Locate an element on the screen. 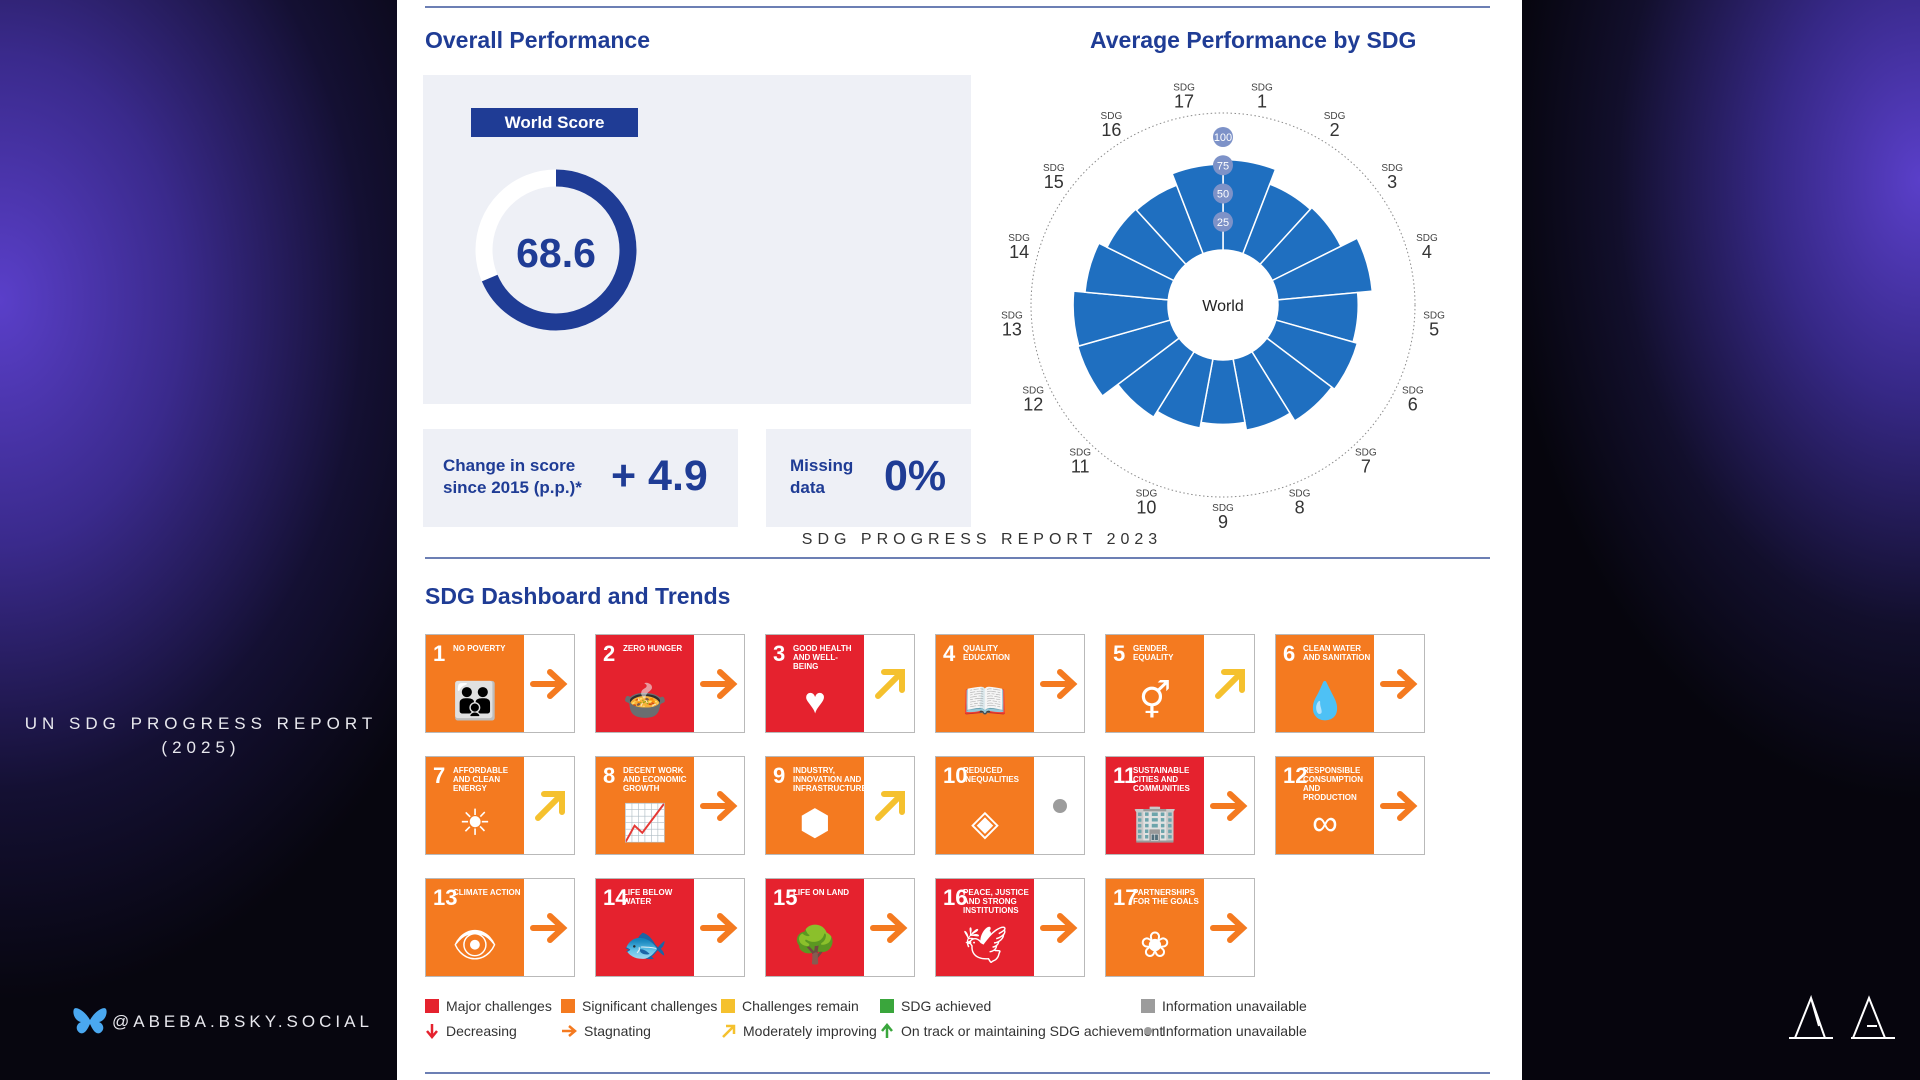  sdg-number: 11 is located at coordinates (1125, 775).